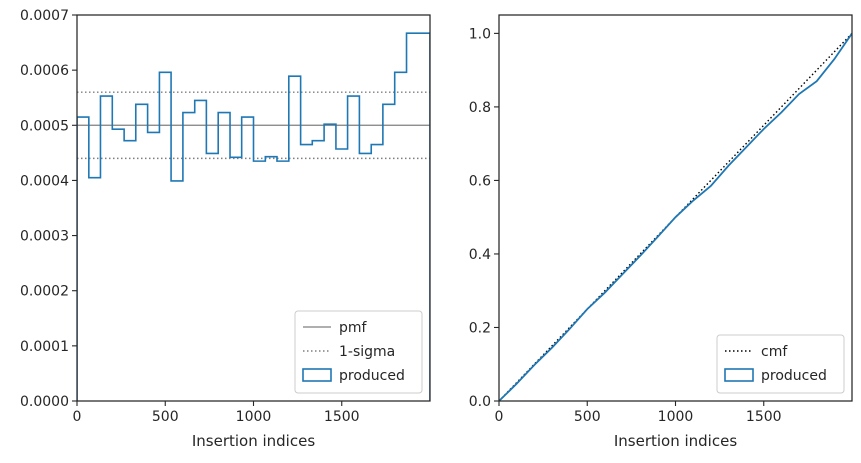 The width and height of the screenshot is (861, 463). What do you see at coordinates (44, 126) in the screenshot?
I see `chart1-ytick-label: 0.0005` at bounding box center [44, 126].